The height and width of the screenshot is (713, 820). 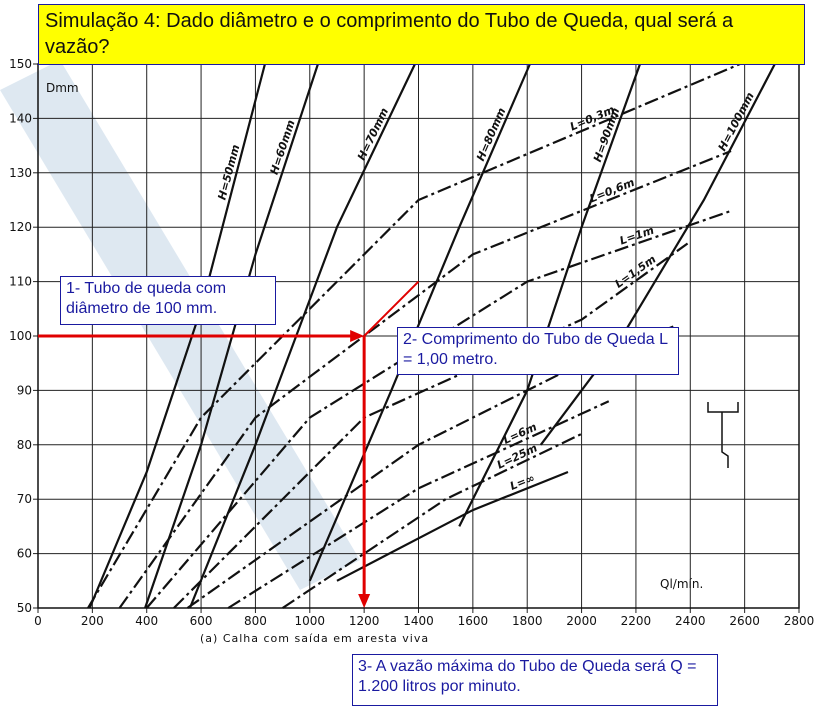 I want to click on x-tick-label: 800, so click(x=255, y=621).